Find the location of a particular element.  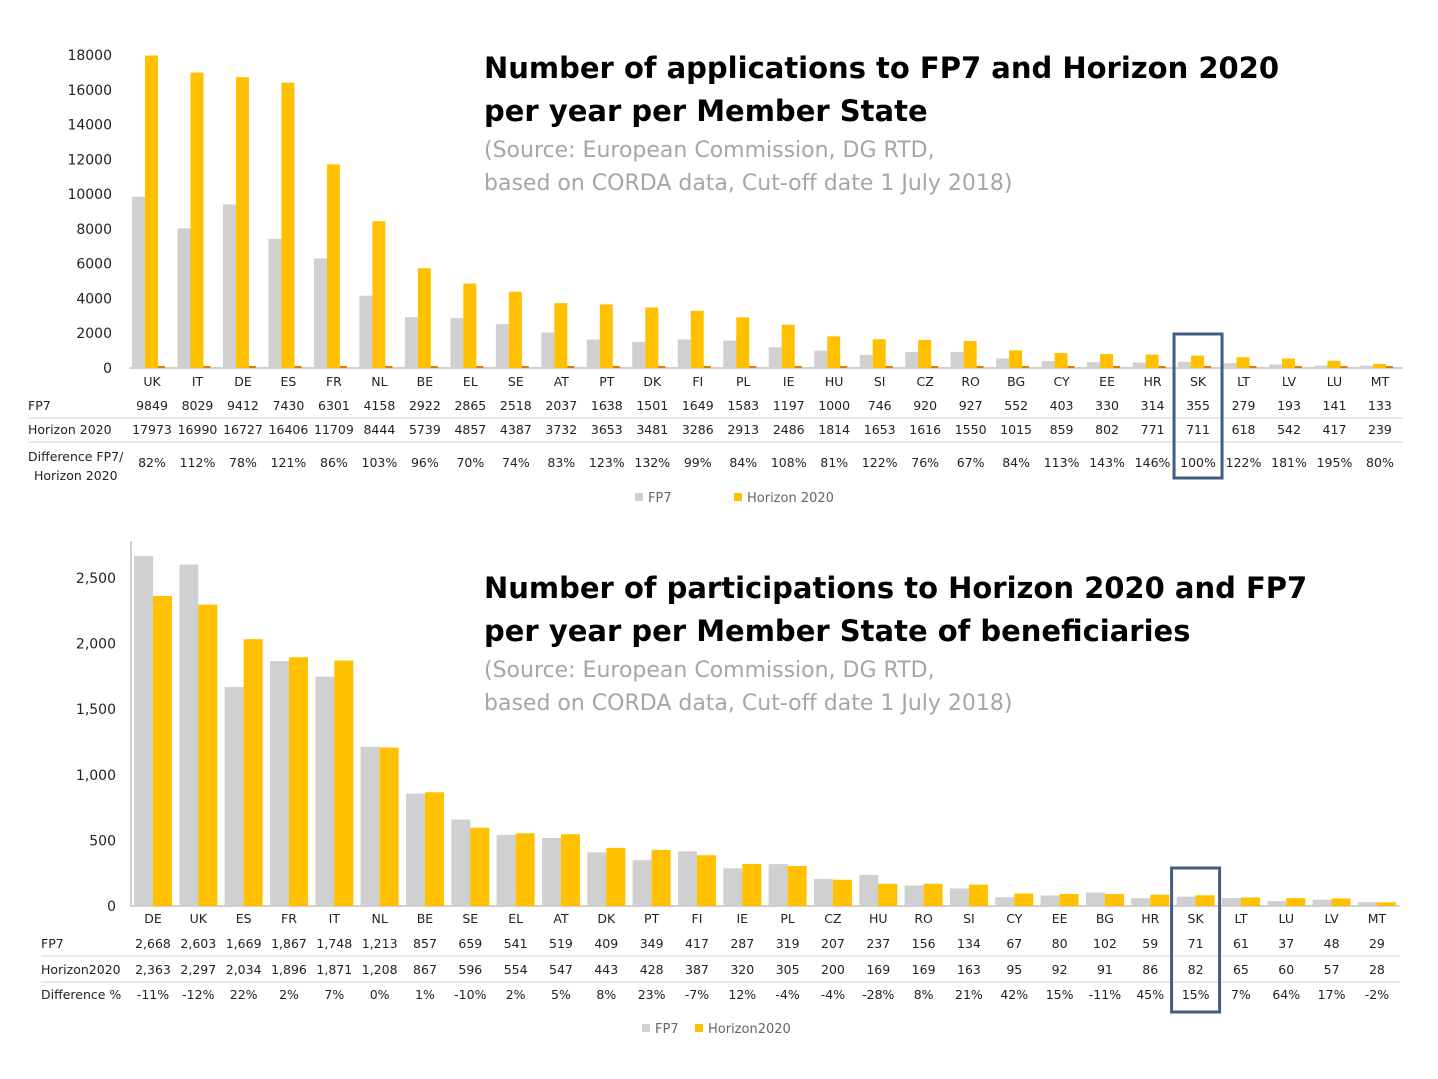

bottom-chart-category-label: BE is located at coordinates (425, 918).